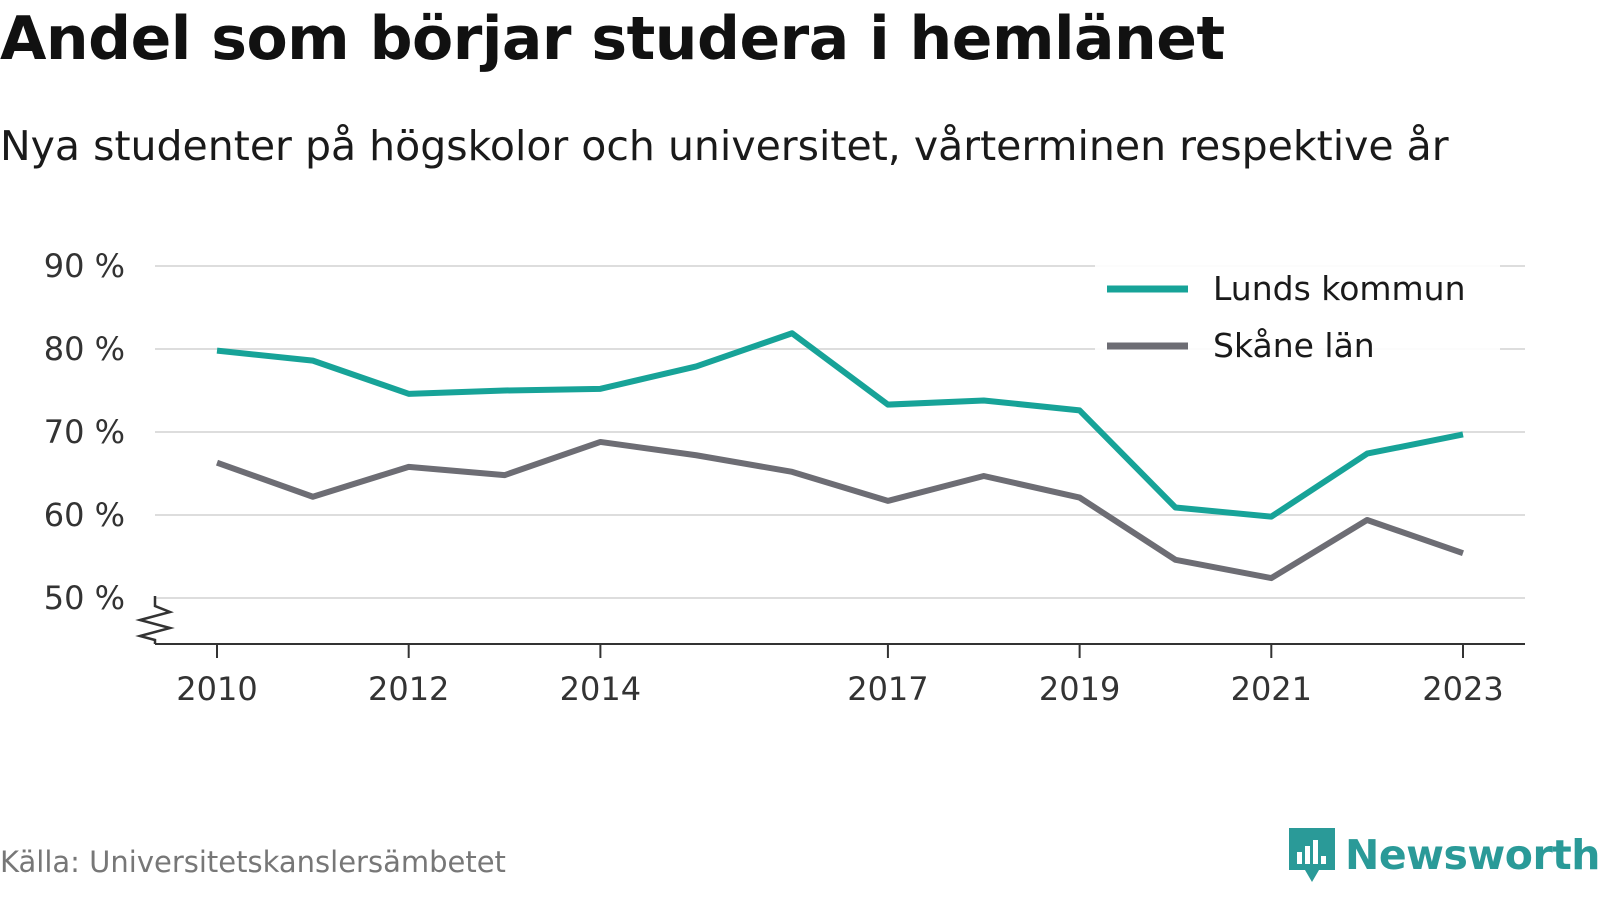 The width and height of the screenshot is (1600, 900). I want to click on x-tick-label: 2014, so click(600, 689).